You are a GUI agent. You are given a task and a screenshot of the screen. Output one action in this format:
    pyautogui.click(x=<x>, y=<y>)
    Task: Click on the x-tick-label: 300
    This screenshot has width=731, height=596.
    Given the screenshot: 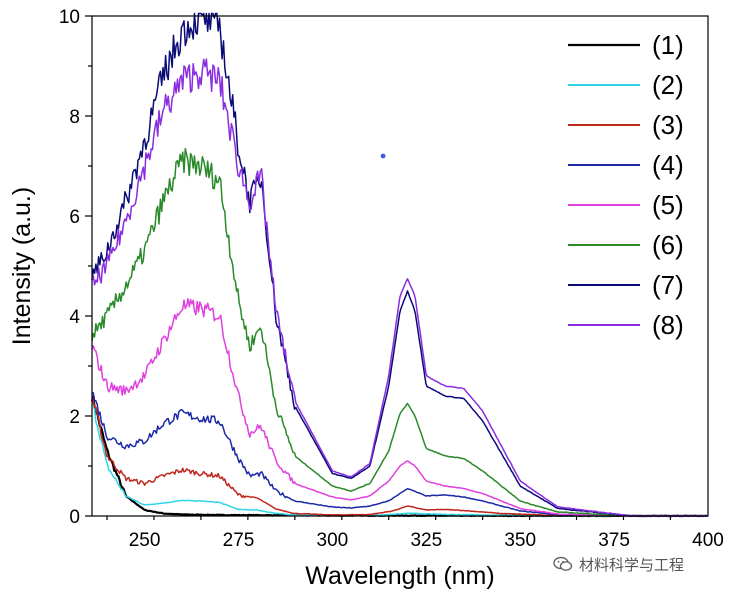 What is the action you would take?
    pyautogui.click(x=333, y=540)
    